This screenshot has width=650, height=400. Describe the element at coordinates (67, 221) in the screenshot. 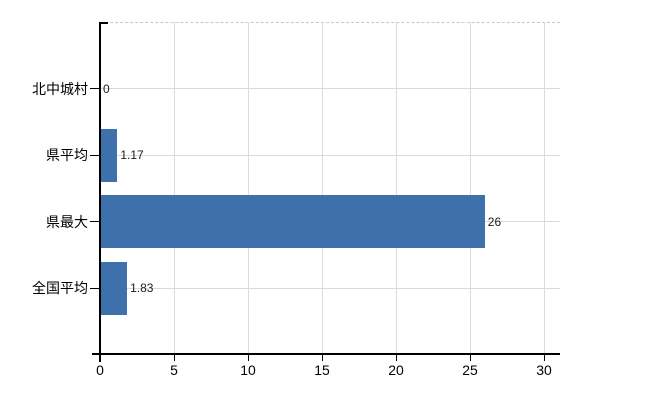

I see `category-label: 県最大` at that location.